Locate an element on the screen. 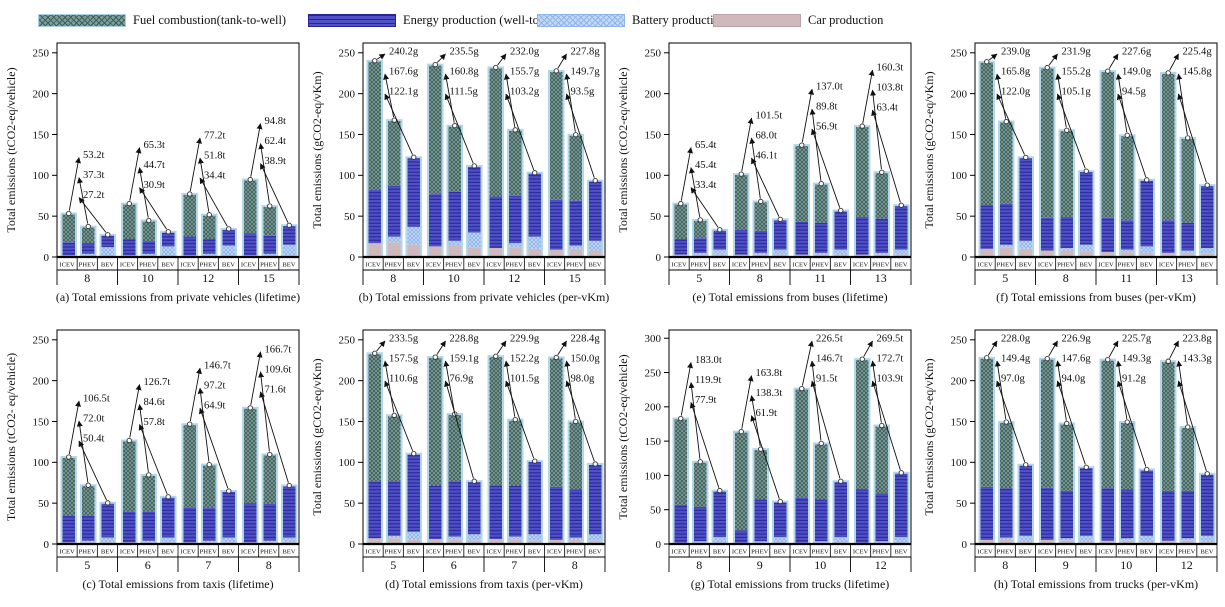  annotation-value: 101.5t is located at coordinates (769, 116).